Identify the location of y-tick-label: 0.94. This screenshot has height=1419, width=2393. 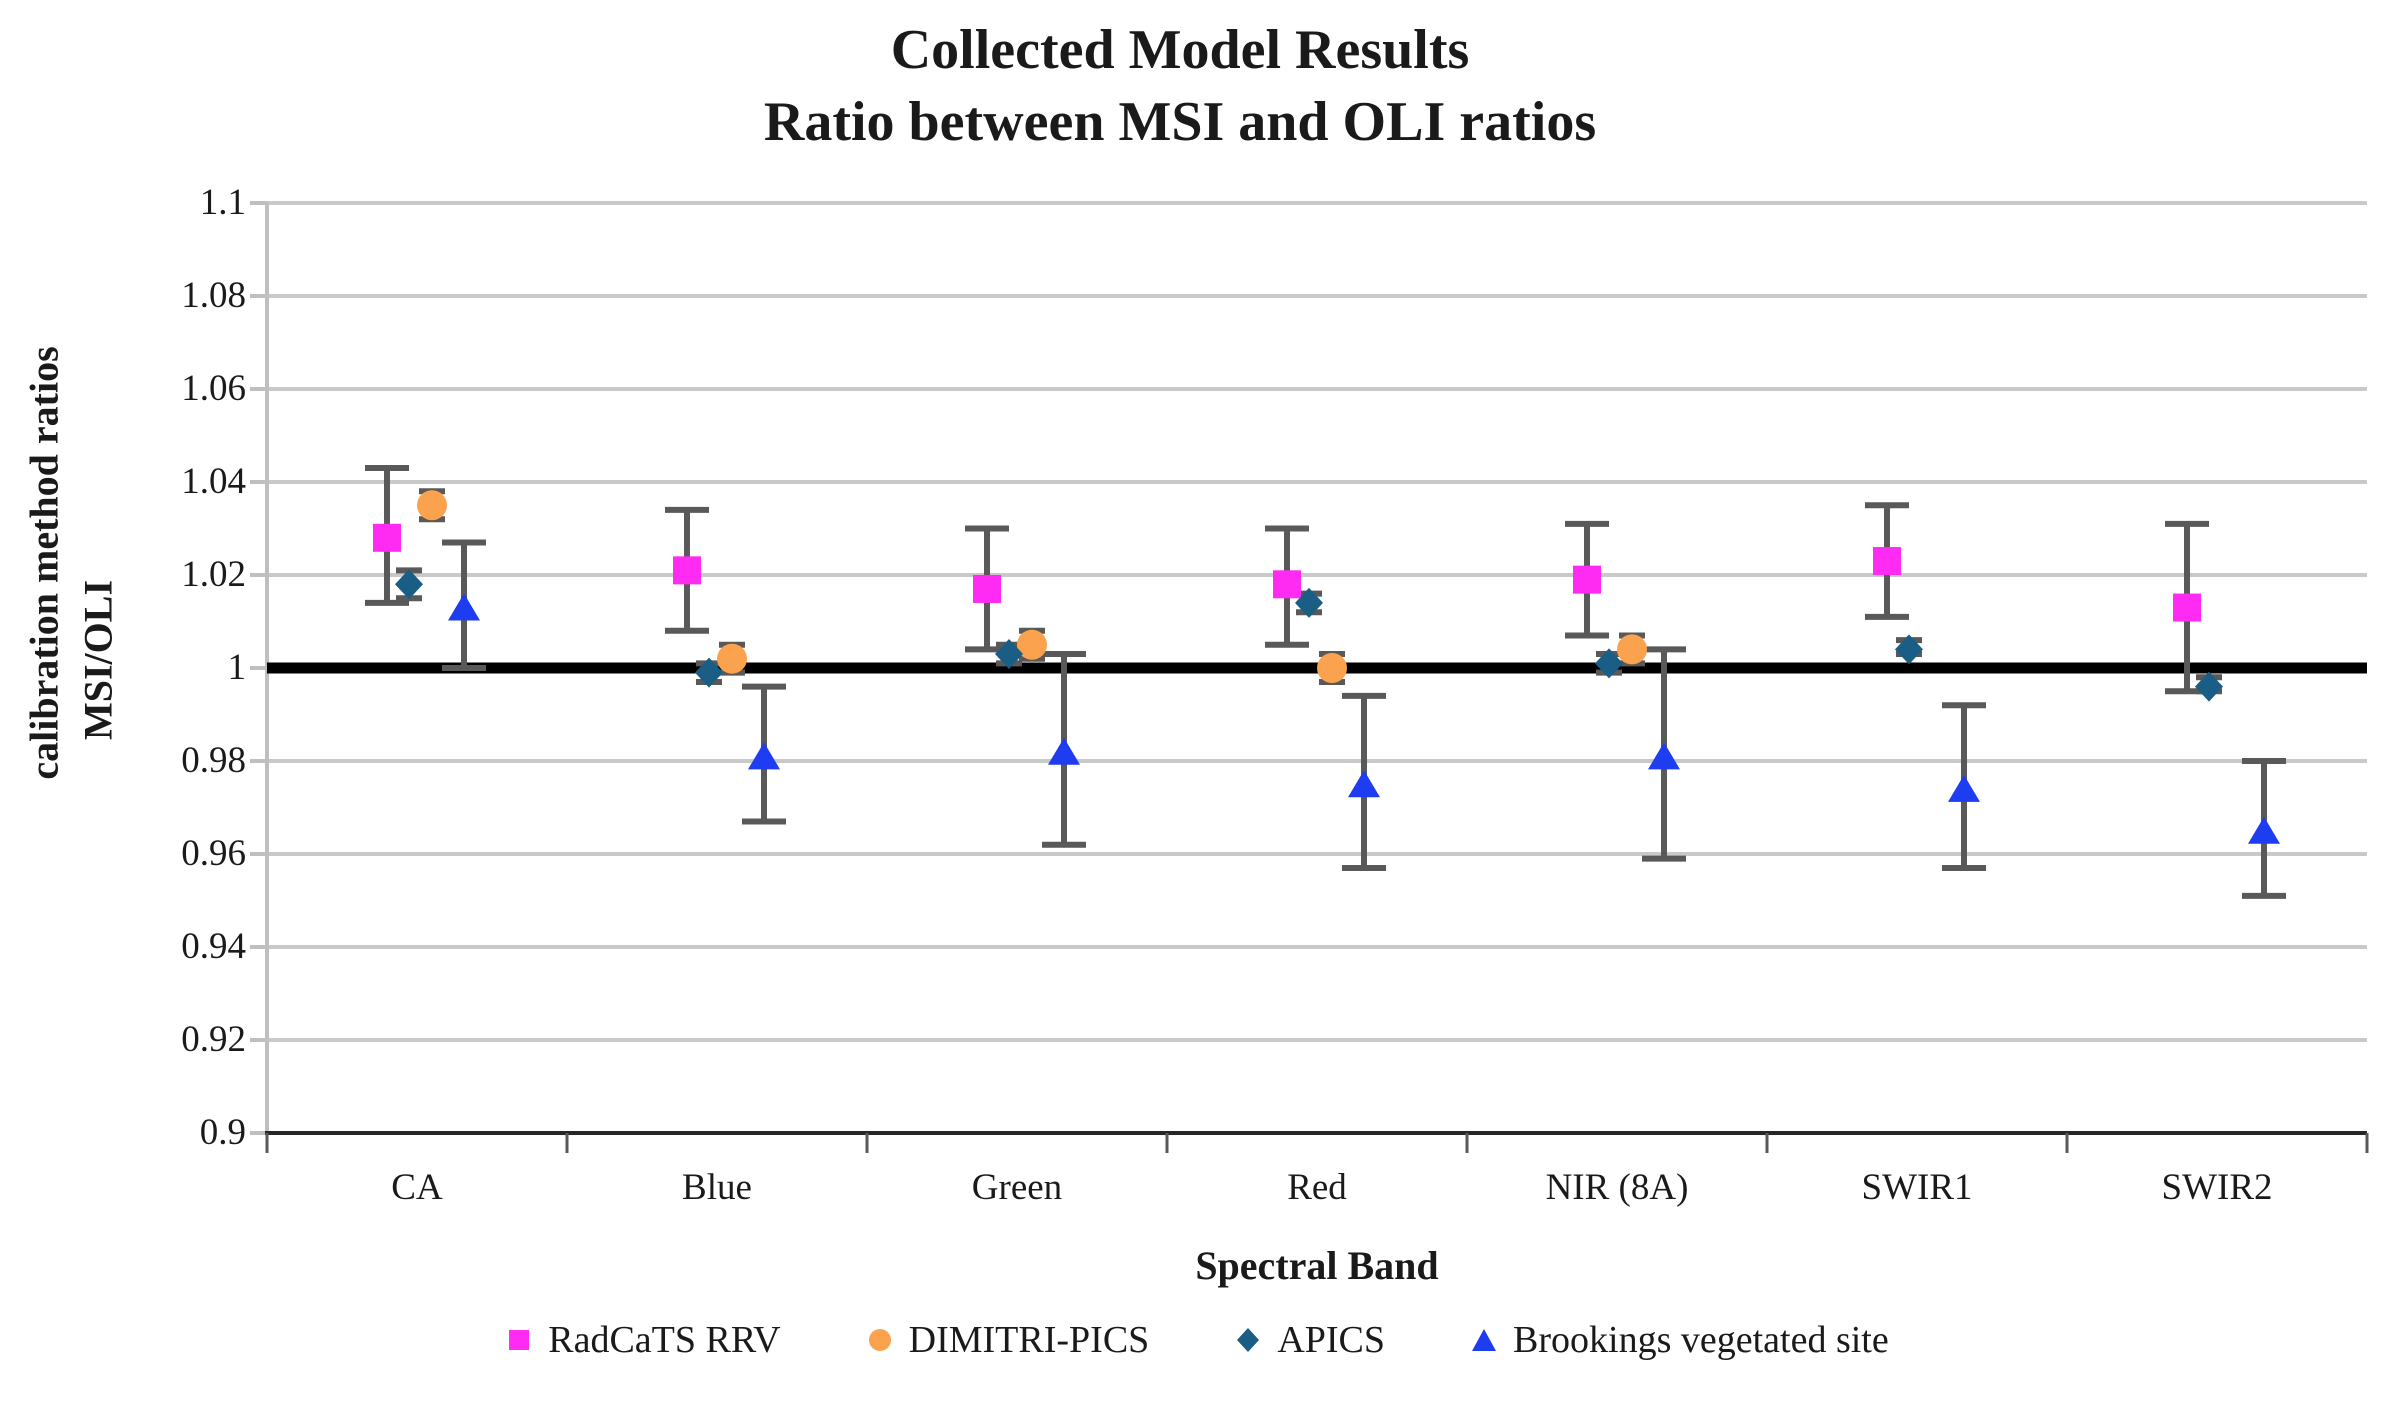
(213, 946).